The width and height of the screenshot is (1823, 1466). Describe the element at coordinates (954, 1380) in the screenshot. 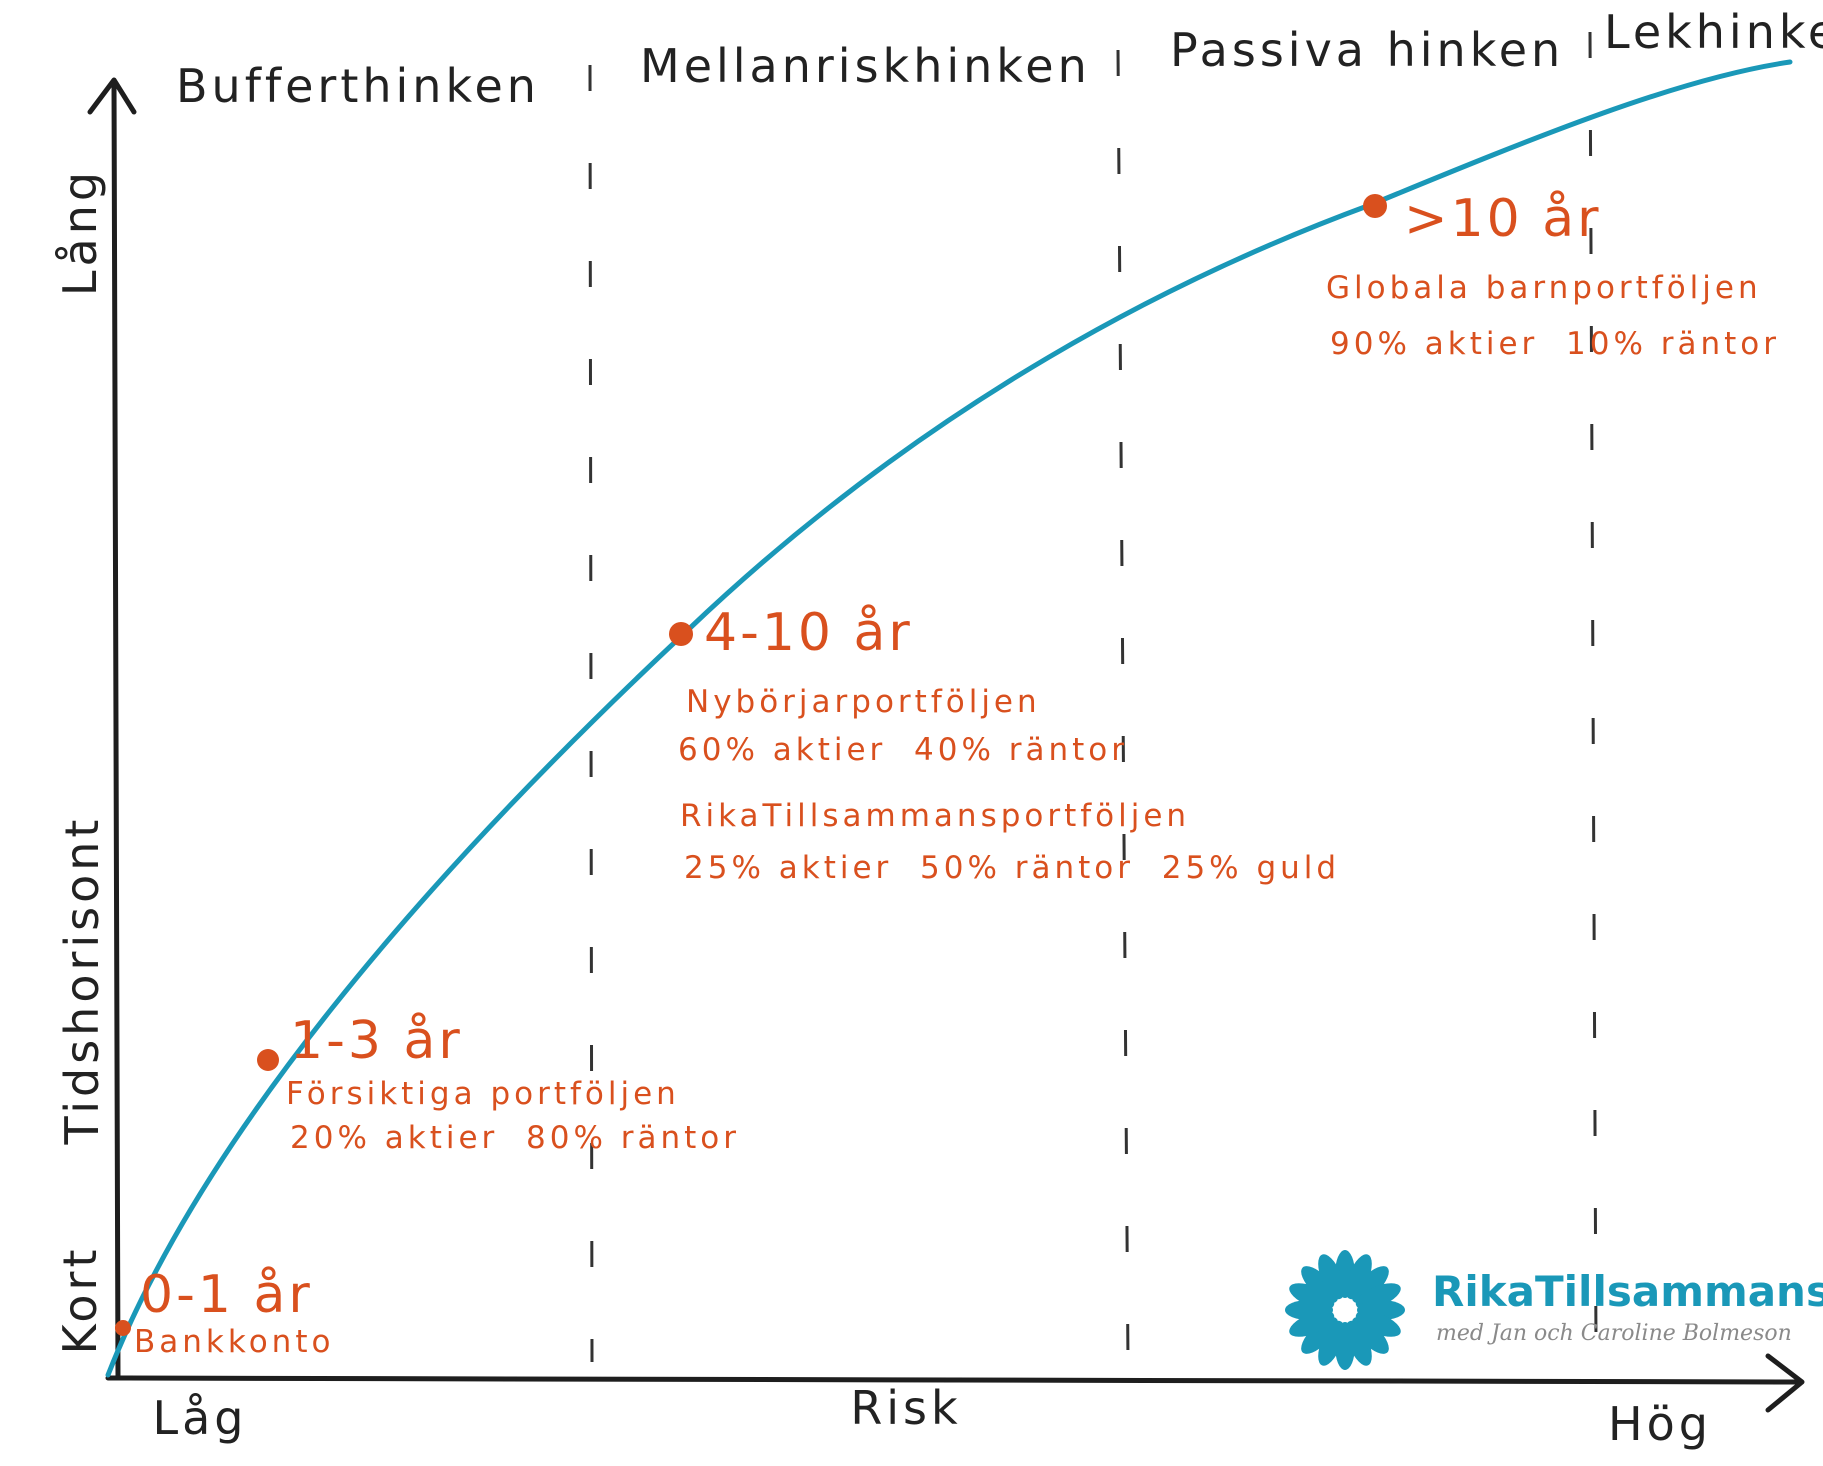

I see `x-axis-line` at that location.